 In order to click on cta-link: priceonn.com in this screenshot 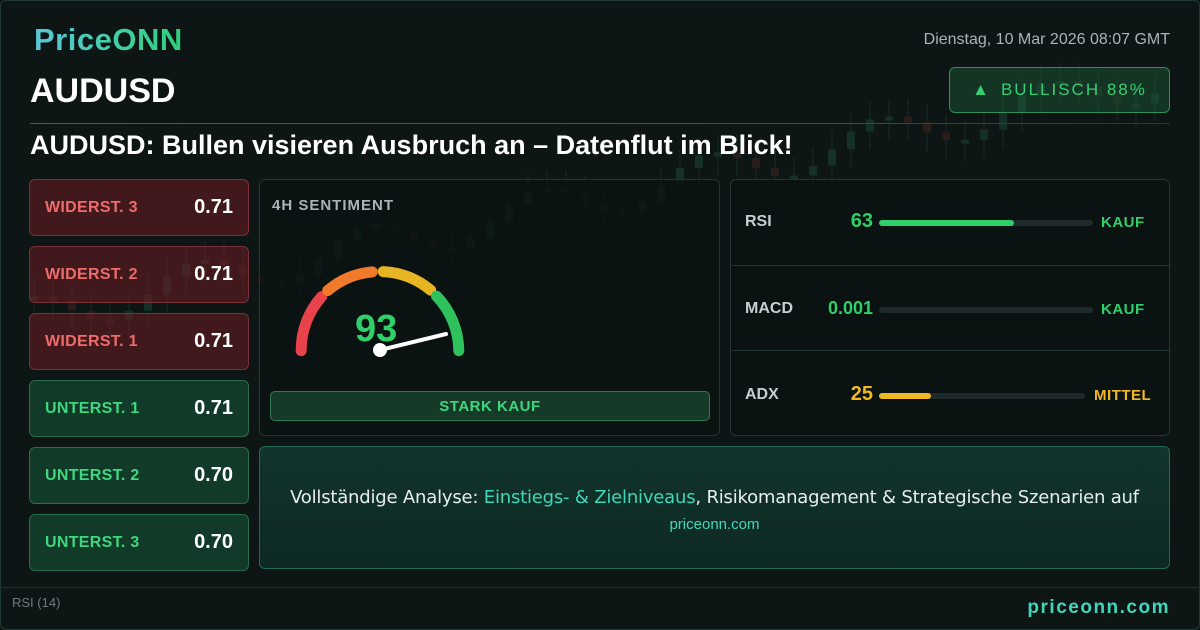, I will do `click(714, 524)`.